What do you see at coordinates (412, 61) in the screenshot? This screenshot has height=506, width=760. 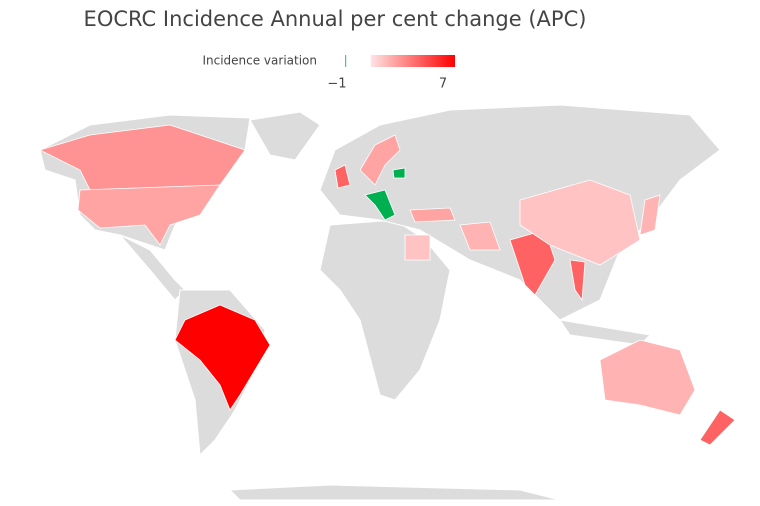 I see `legend-positive` at bounding box center [412, 61].